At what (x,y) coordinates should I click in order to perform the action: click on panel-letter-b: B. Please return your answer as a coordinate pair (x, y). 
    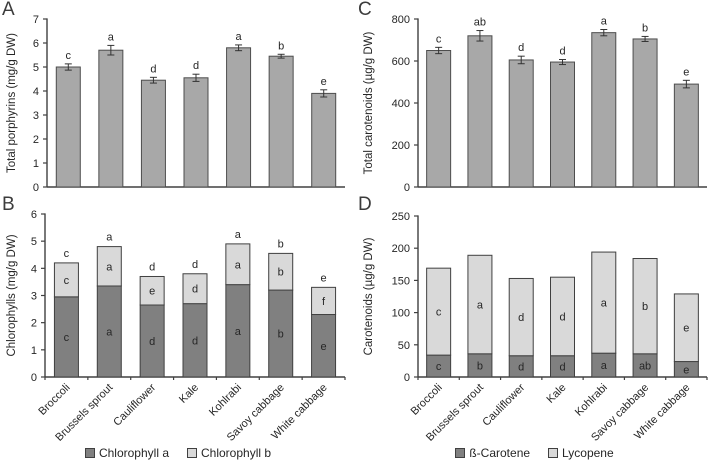
    Looking at the image, I should click on (8, 204).